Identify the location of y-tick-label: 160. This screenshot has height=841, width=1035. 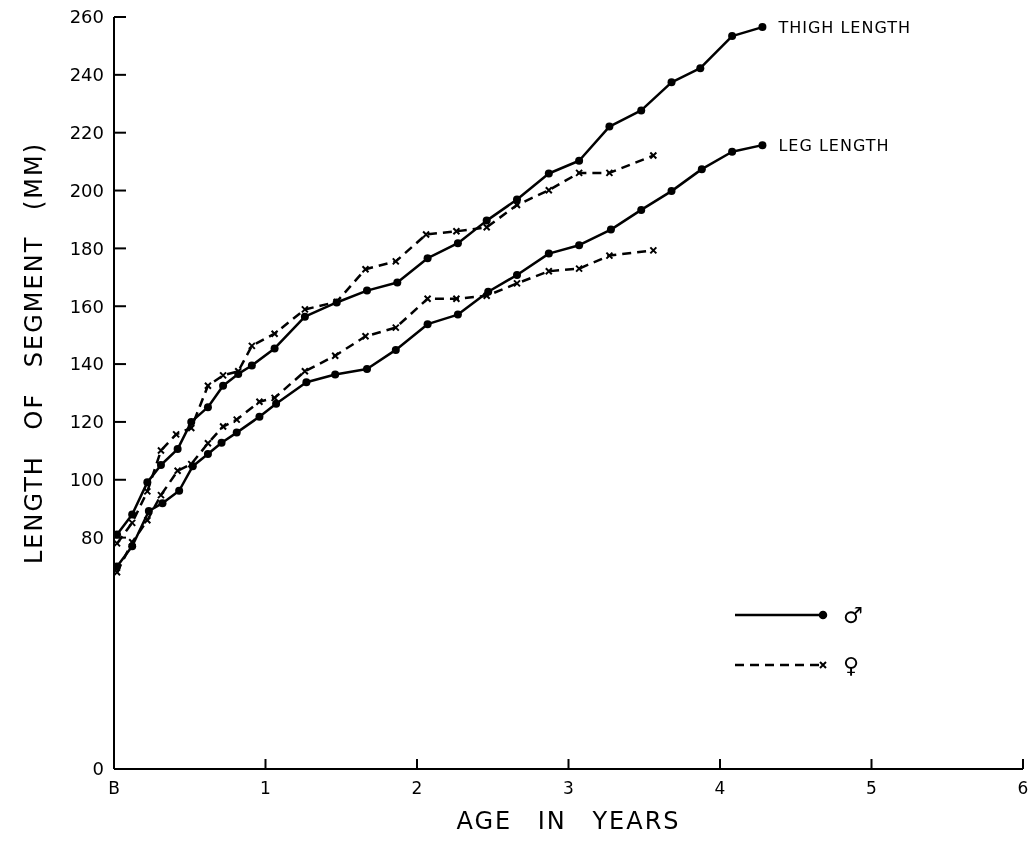
(86, 306).